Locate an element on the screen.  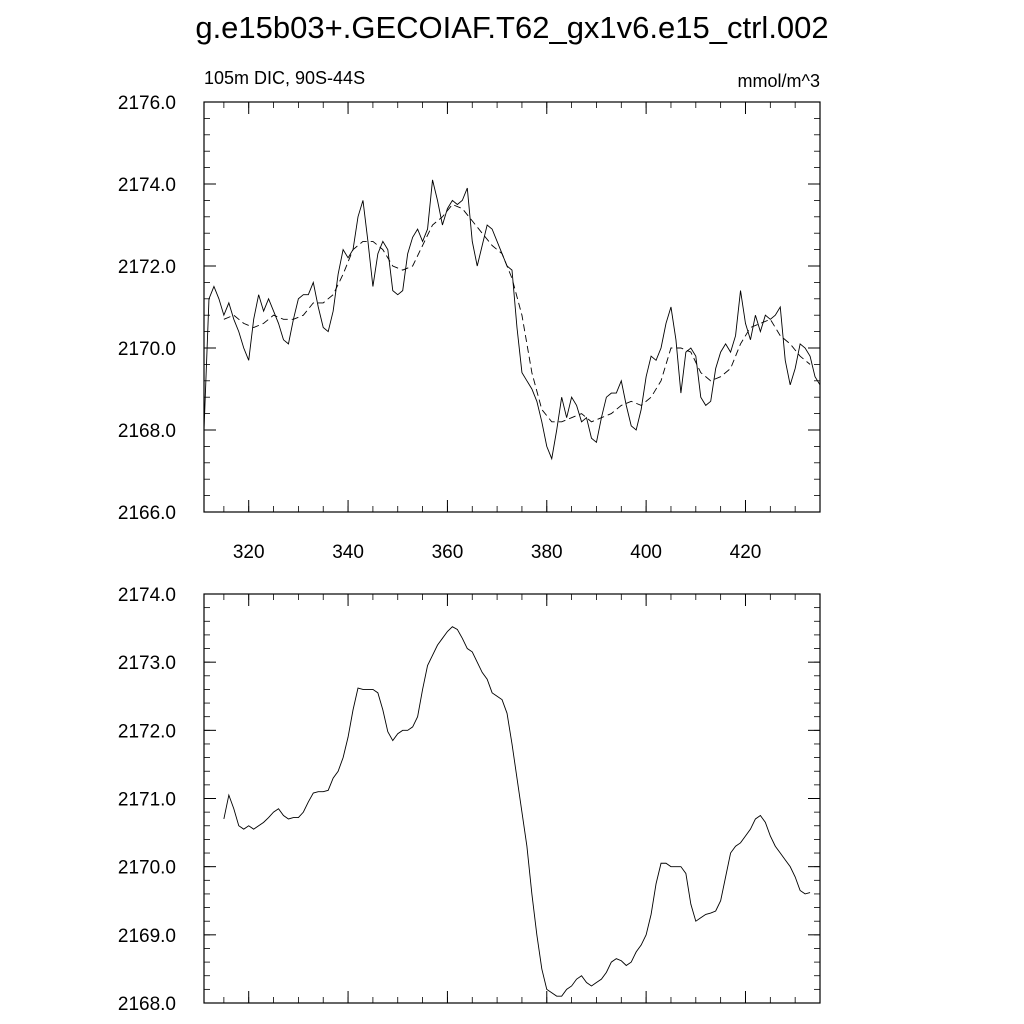
y-tick-label: 2176.0 is located at coordinates (147, 103).